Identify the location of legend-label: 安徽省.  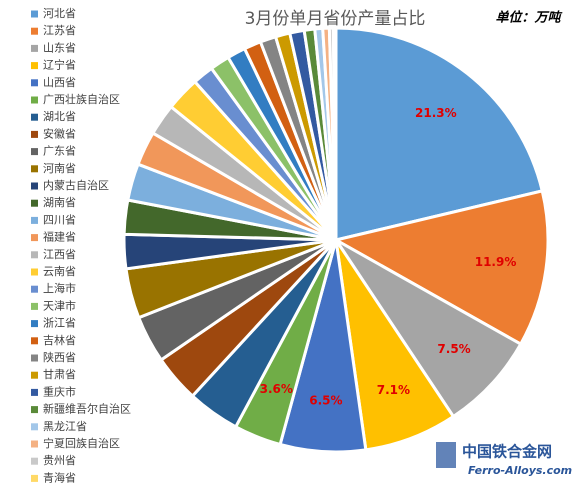
(59, 133).